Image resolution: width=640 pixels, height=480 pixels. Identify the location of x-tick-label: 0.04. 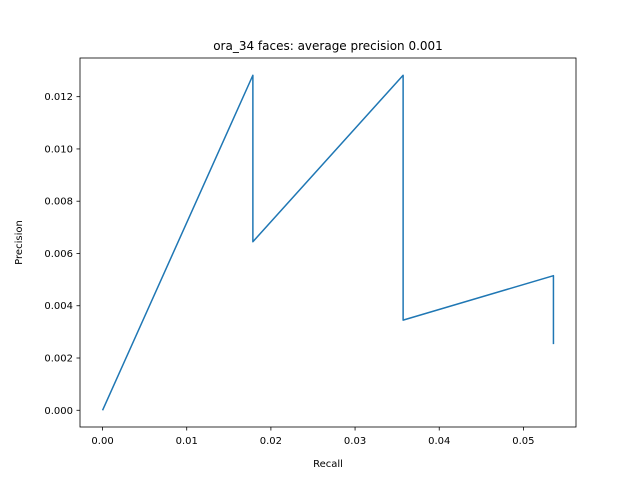
(439, 441).